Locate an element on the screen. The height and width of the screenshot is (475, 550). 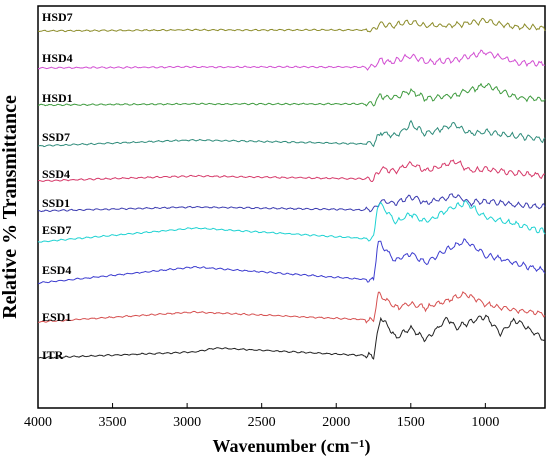
x-tick-group: 4000 3500 3000 2500 2000 1500 1000 is located at coordinates (261, 416).